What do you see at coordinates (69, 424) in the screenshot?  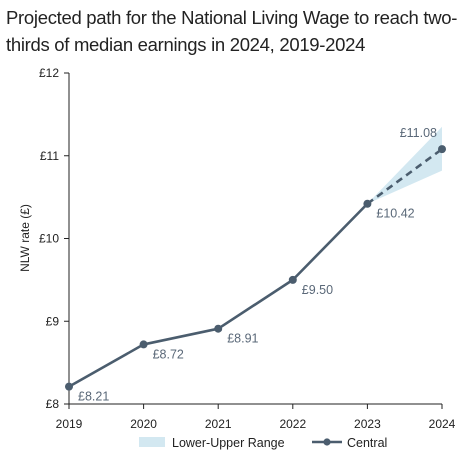 I see `x-tick-label: 2019` at bounding box center [69, 424].